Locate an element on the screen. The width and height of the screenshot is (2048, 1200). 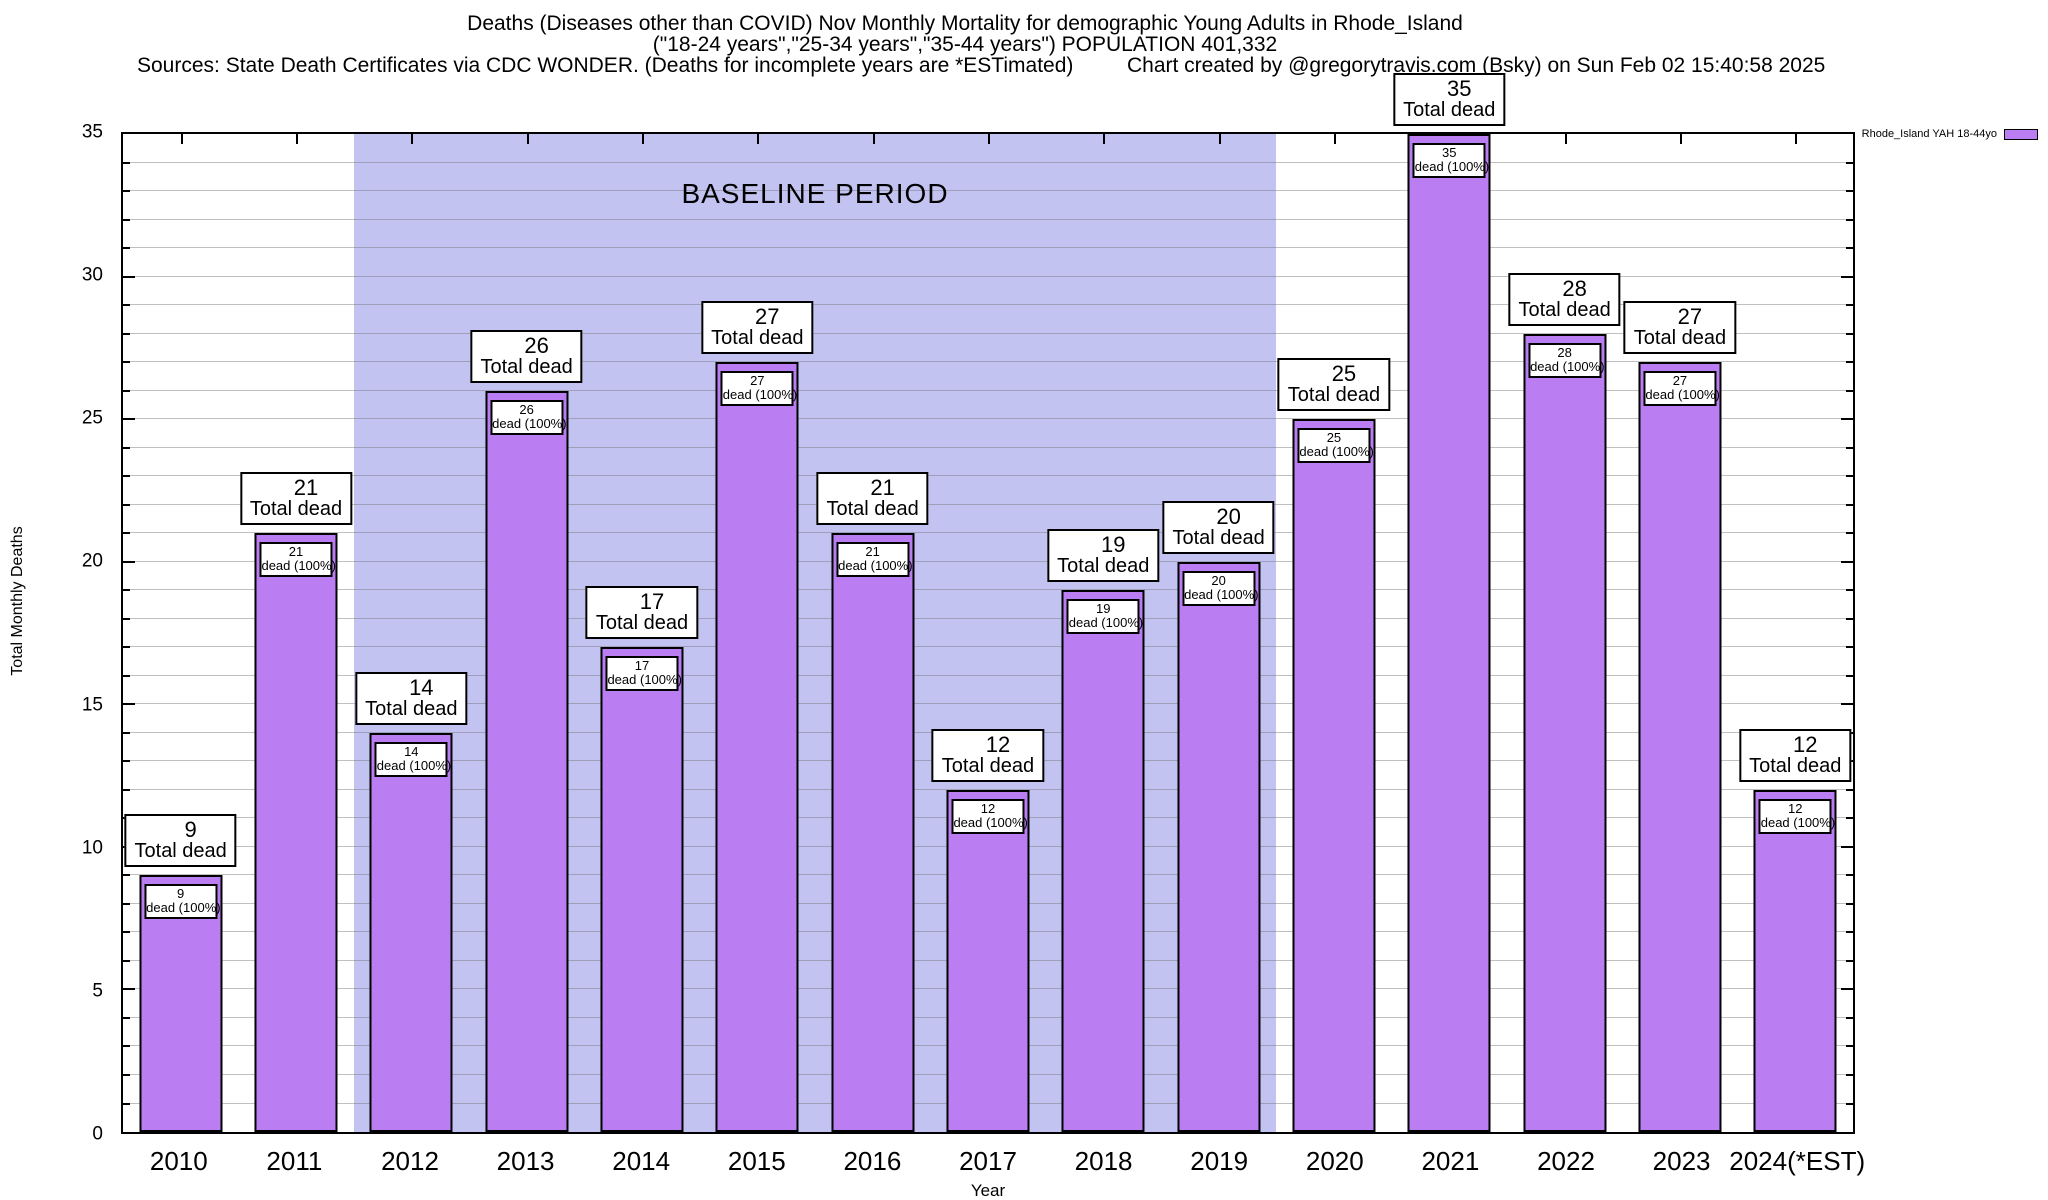
x-tick-label-2013: 2013 is located at coordinates (525, 1161).